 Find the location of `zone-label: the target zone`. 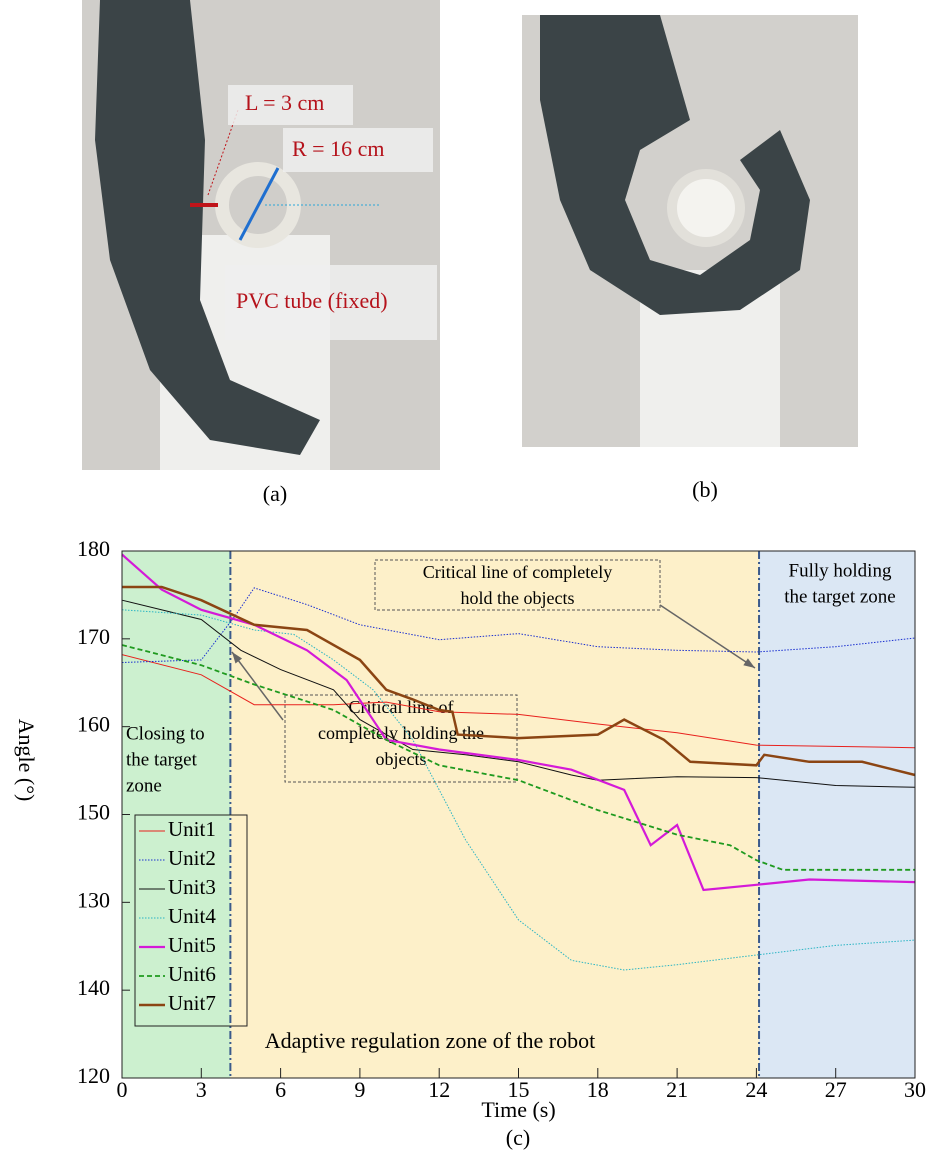

zone-label: the target zone is located at coordinates (840, 596).